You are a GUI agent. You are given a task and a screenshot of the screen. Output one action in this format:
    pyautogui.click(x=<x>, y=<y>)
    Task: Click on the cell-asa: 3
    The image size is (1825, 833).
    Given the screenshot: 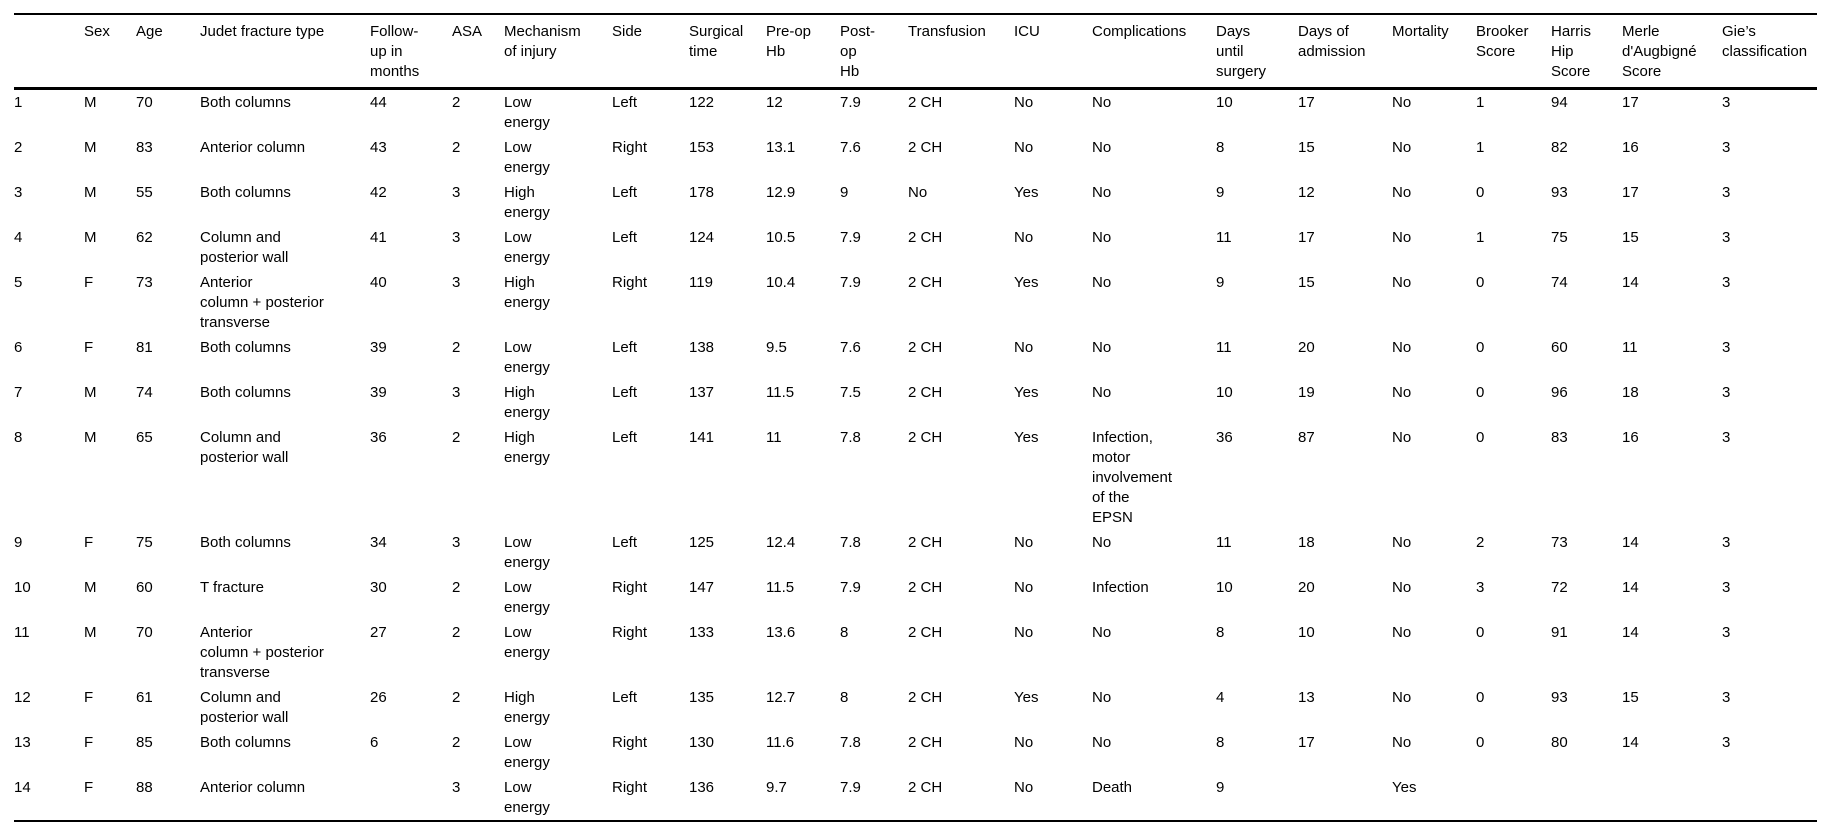 What is the action you would take?
    pyautogui.click(x=456, y=392)
    